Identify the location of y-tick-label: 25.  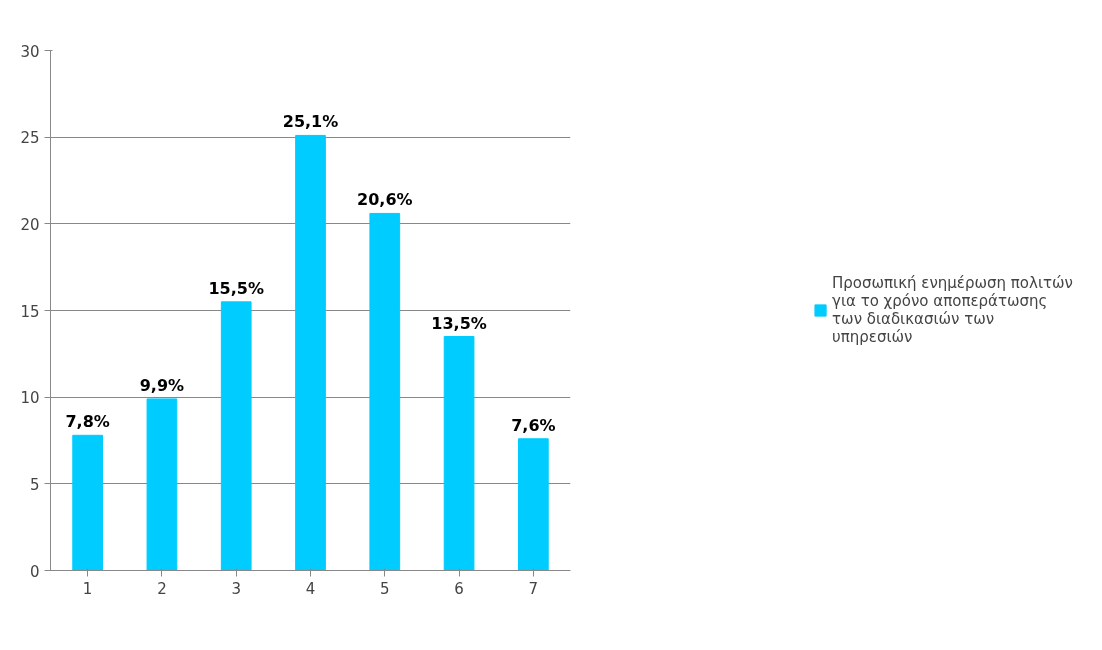
(30, 138).